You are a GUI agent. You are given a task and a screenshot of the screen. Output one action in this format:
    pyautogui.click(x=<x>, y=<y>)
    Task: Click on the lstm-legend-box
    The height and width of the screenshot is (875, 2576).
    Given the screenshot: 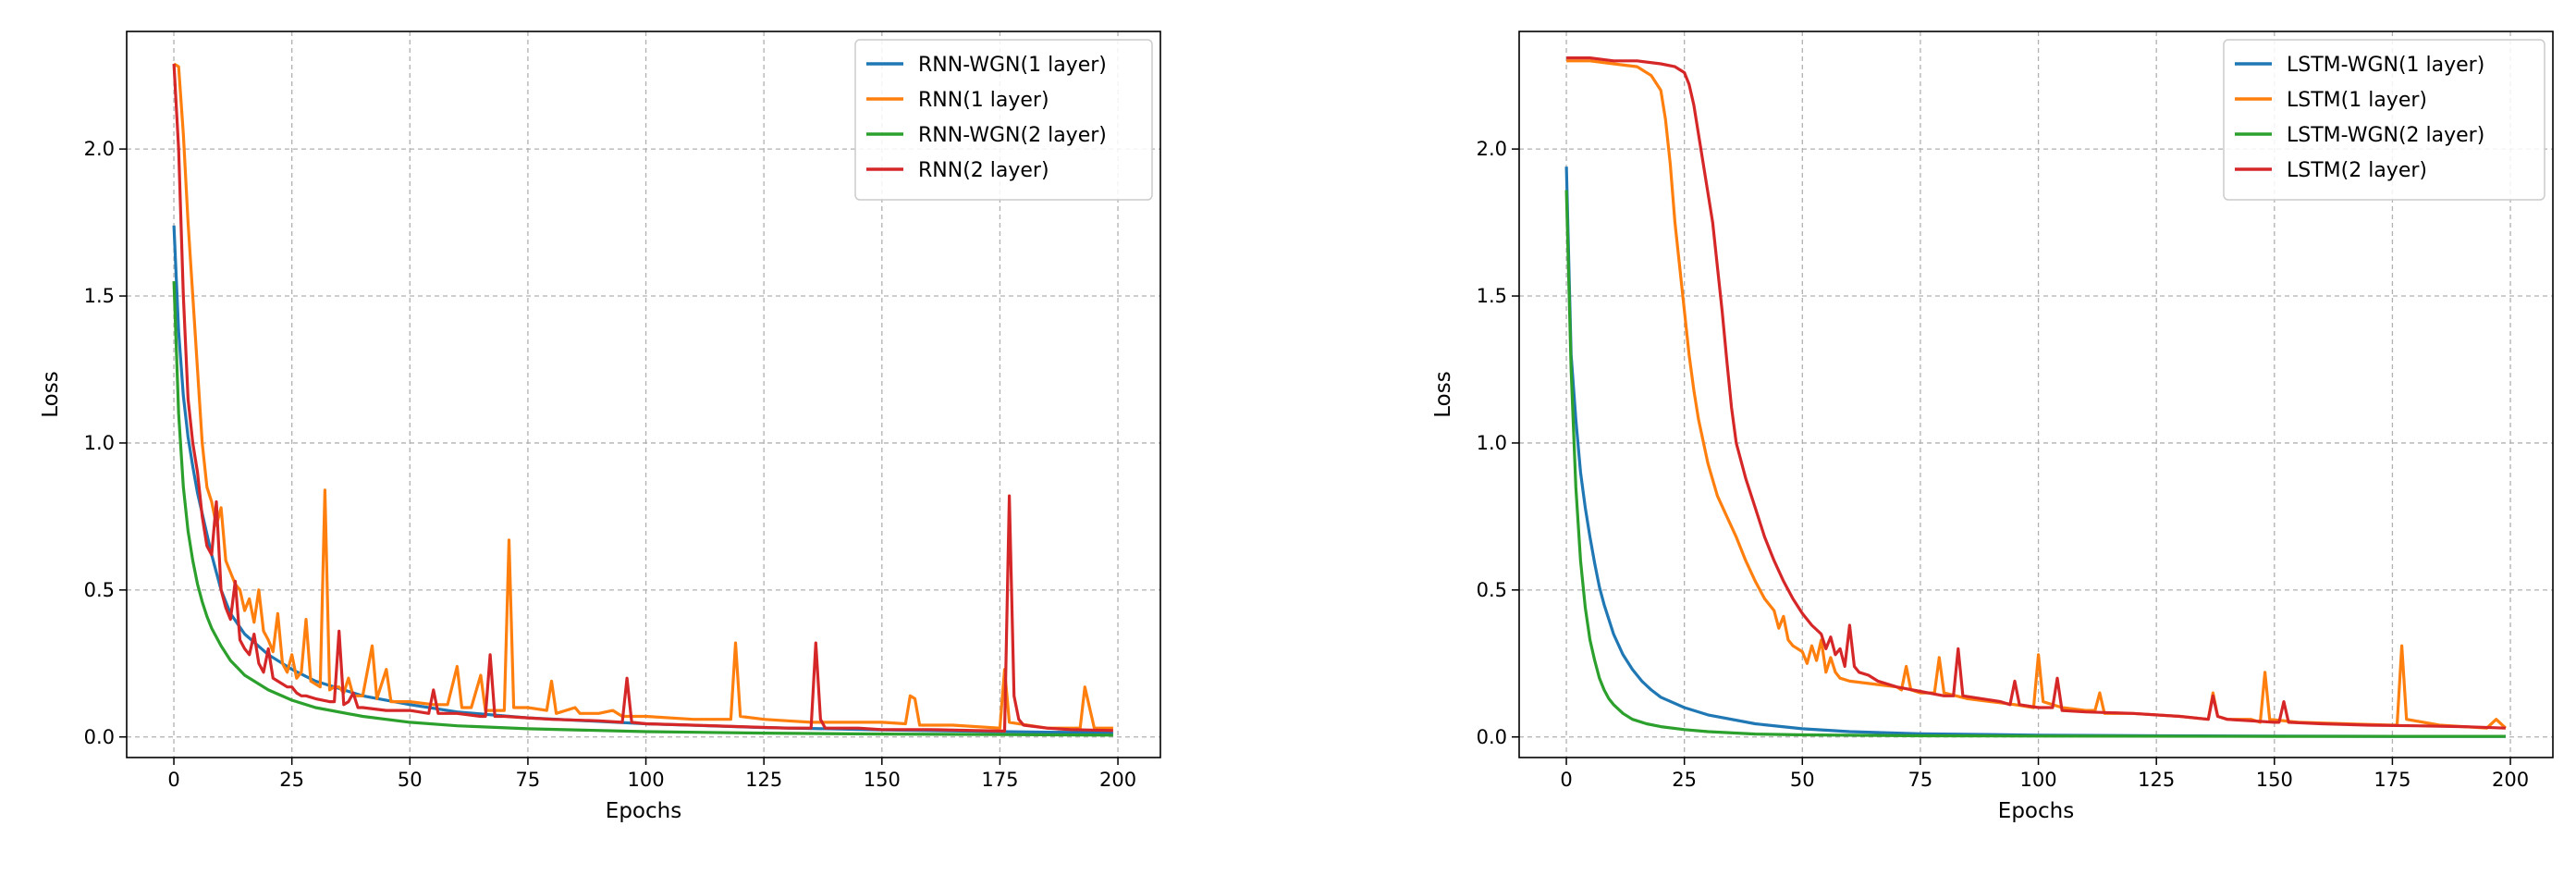 What is the action you would take?
    pyautogui.click(x=2384, y=120)
    